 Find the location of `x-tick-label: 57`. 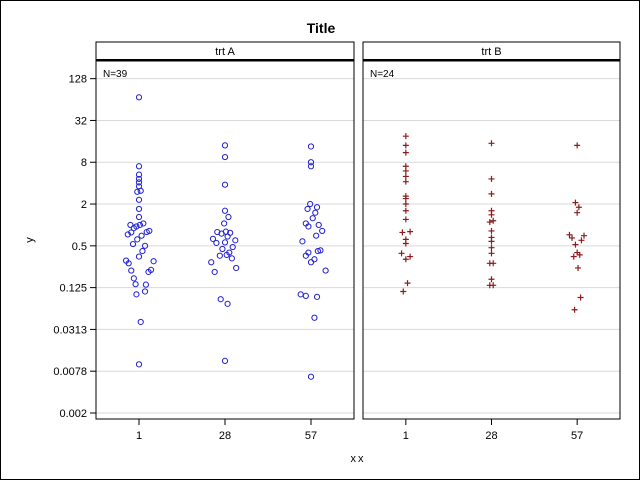

x-tick-label: 57 is located at coordinates (311, 436).